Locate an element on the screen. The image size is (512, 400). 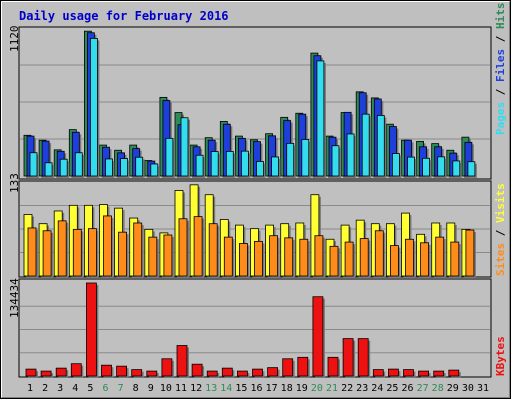
x-tick-label-day-20: 20 is located at coordinates (317, 388).